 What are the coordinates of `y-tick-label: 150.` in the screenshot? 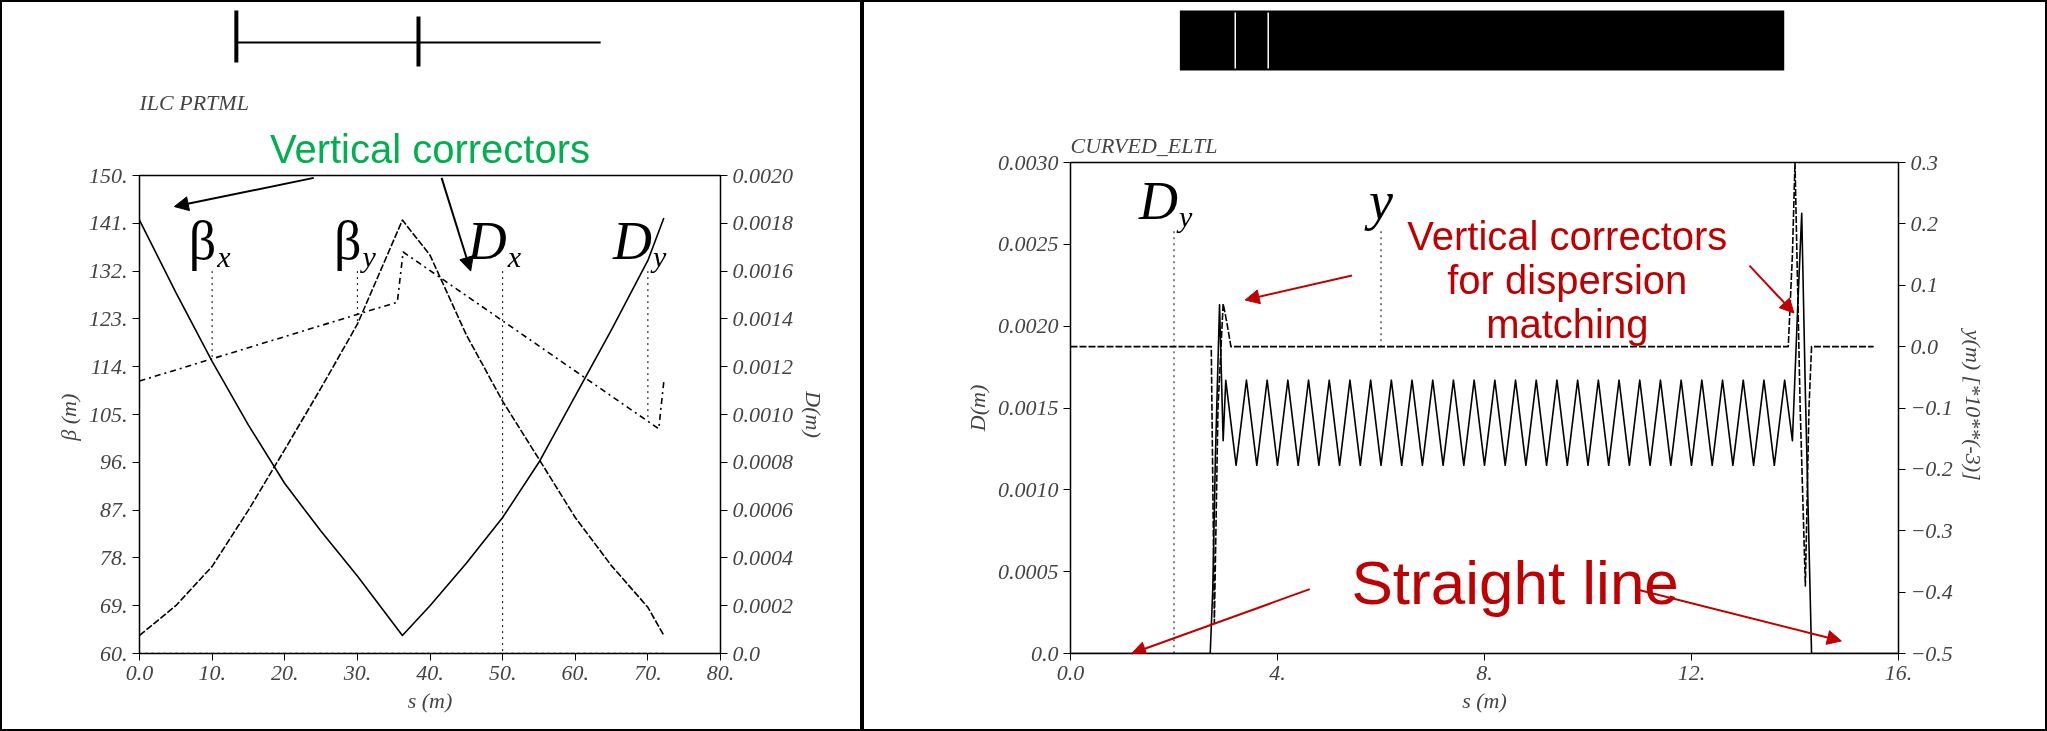 It's located at (108, 175).